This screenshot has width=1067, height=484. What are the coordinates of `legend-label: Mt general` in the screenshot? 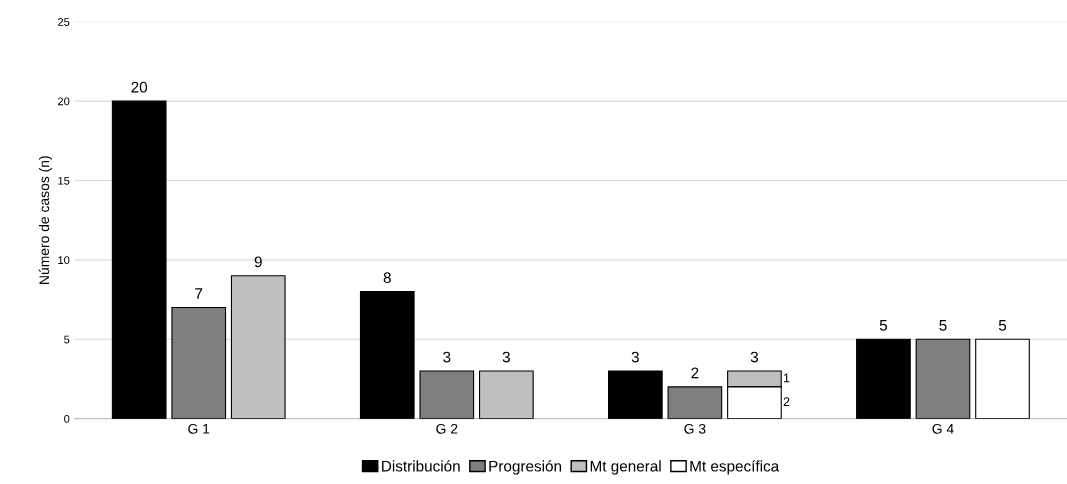 It's located at (625, 467).